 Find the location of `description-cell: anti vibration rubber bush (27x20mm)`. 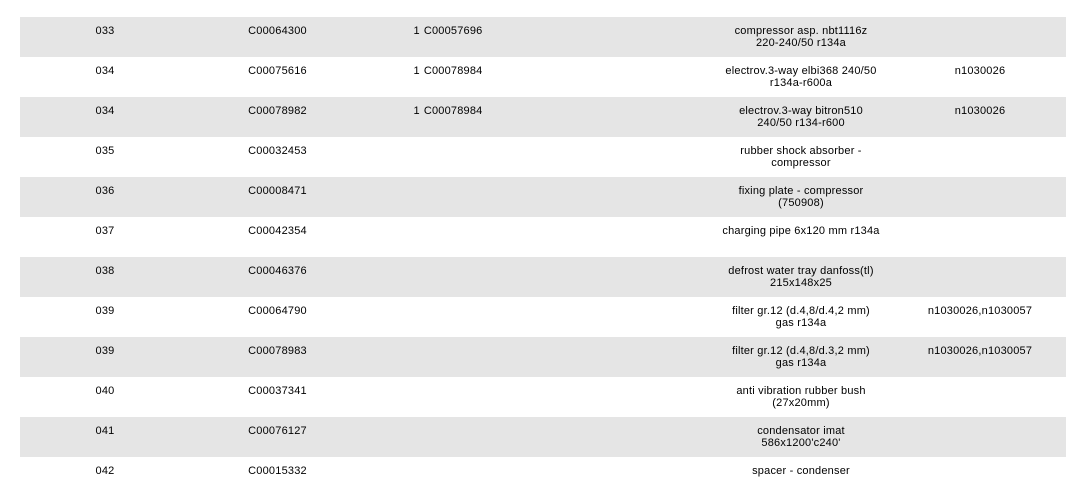

description-cell: anti vibration rubber bush (27x20mm) is located at coordinates (801, 397).